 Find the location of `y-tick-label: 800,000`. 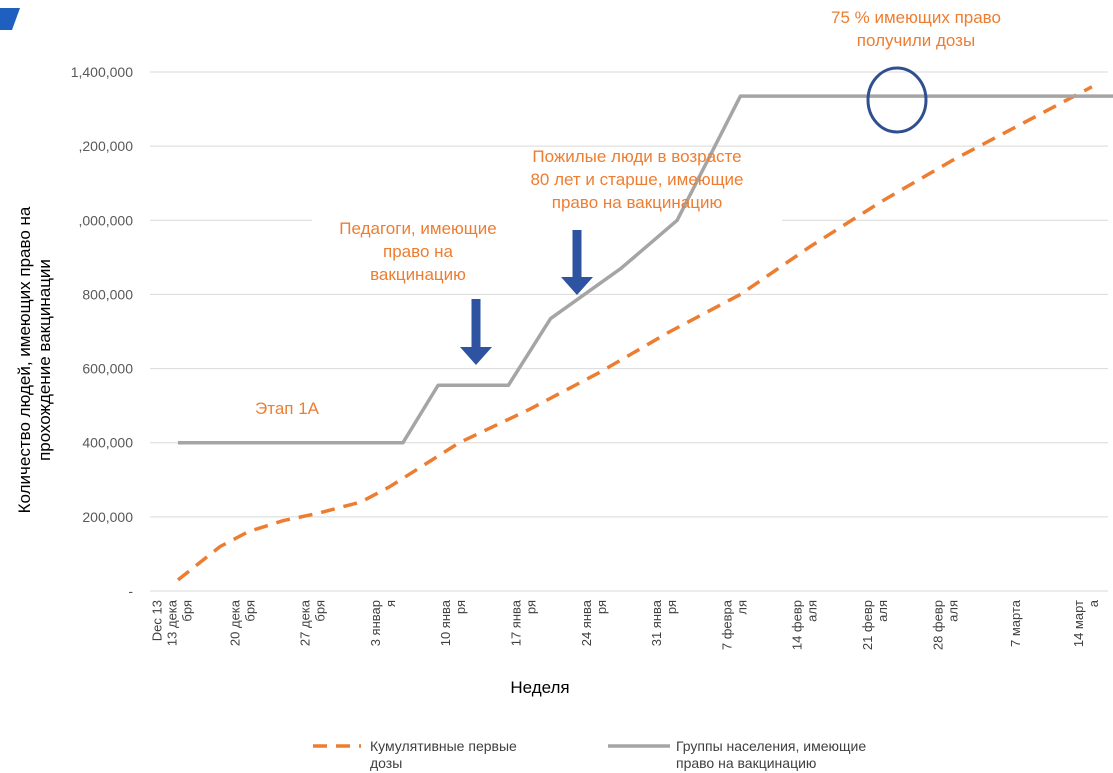

y-tick-label: 800,000 is located at coordinates (107, 294).